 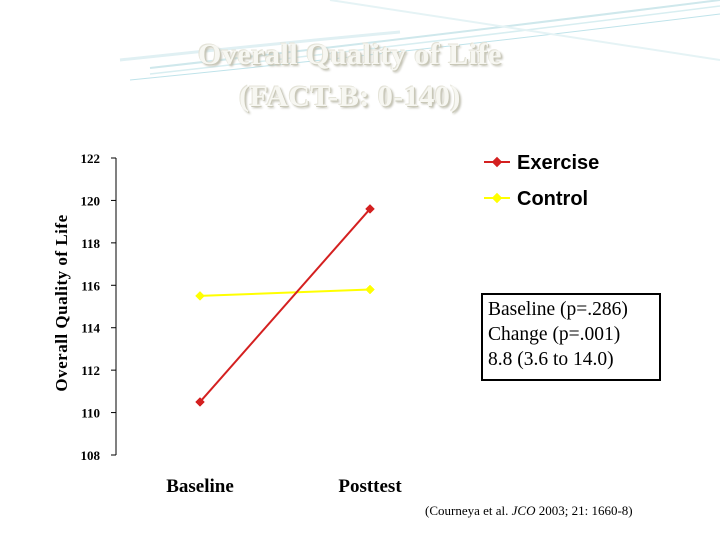 What do you see at coordinates (91, 200) in the screenshot?
I see `y-tick-label: 120` at bounding box center [91, 200].